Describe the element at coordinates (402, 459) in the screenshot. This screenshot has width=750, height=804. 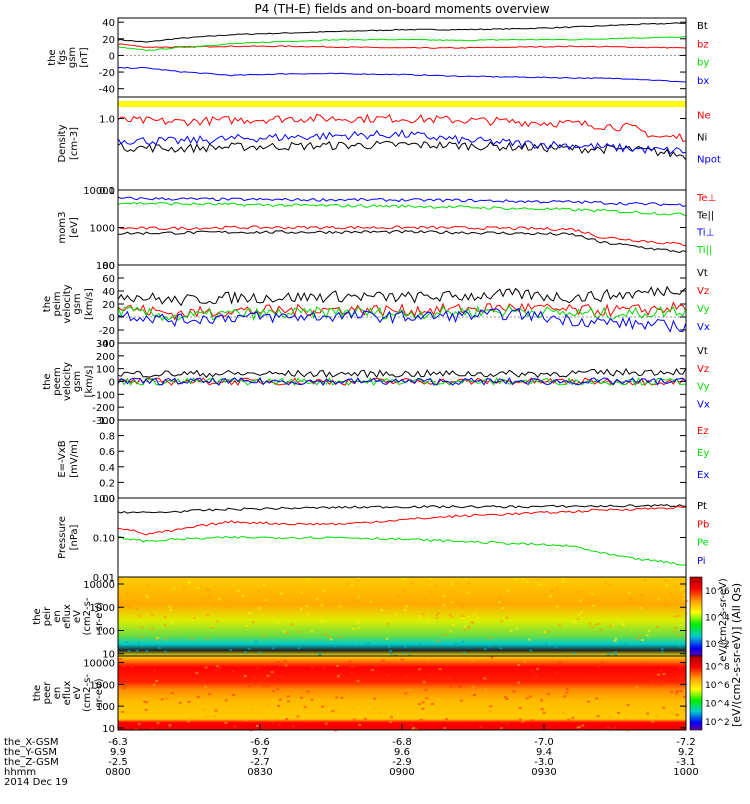
I see `efield-plot-area` at that location.